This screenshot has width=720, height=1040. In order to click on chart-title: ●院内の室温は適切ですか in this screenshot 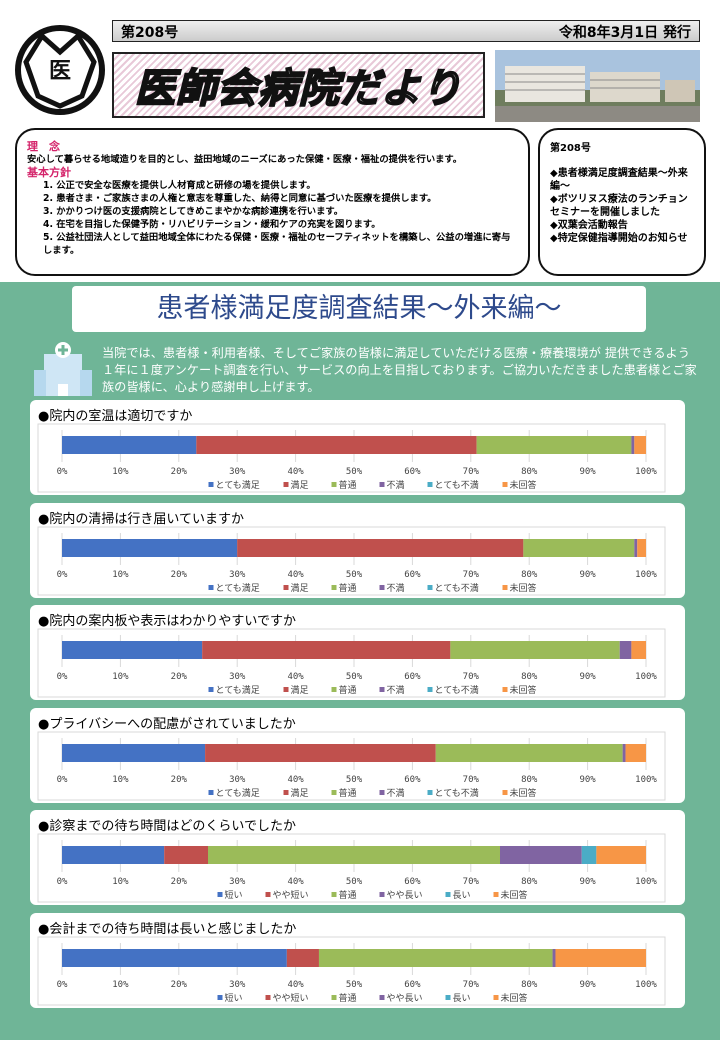, I will do `click(115, 416)`.